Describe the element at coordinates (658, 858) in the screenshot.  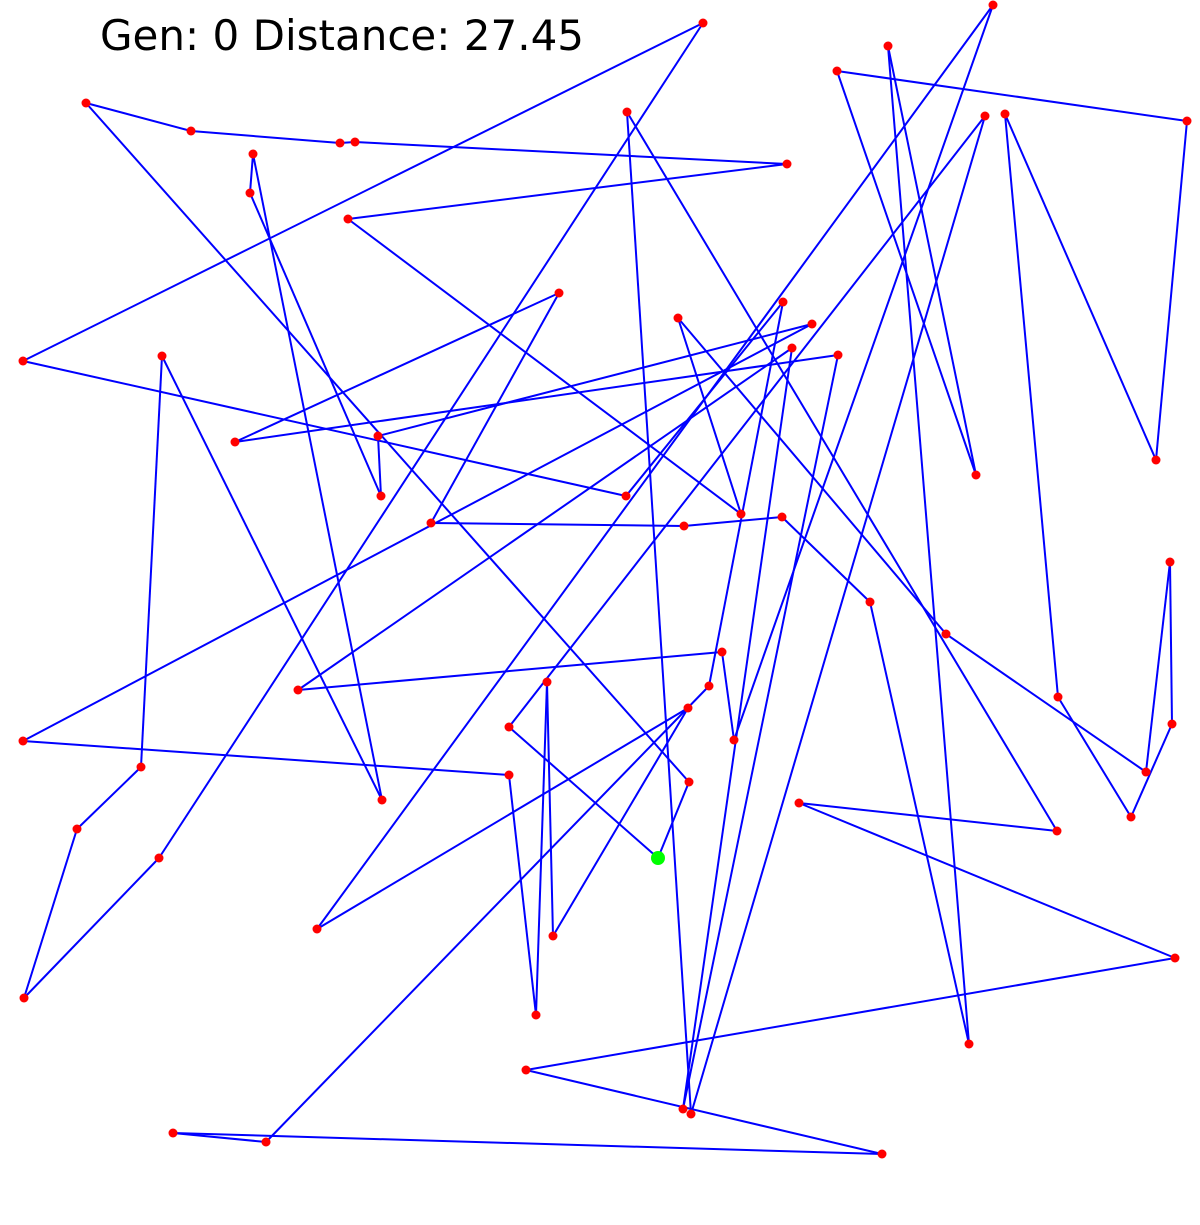
I see `start-city-point` at that location.